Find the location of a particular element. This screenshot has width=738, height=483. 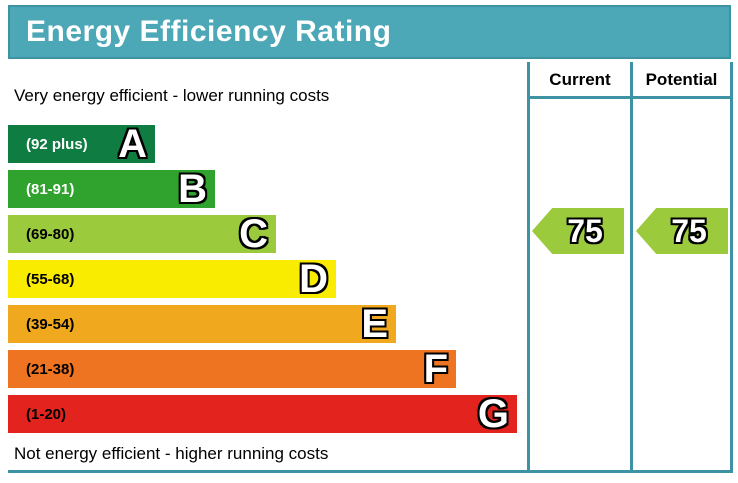

band-row-f: (21-38) F is located at coordinates (232, 369).